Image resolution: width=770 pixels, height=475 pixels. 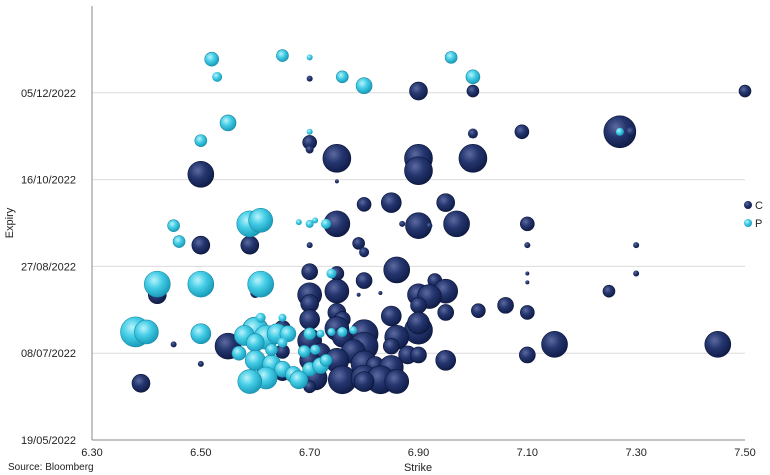 What do you see at coordinates (309, 453) in the screenshot?
I see `x-tick-label: 6.70` at bounding box center [309, 453].